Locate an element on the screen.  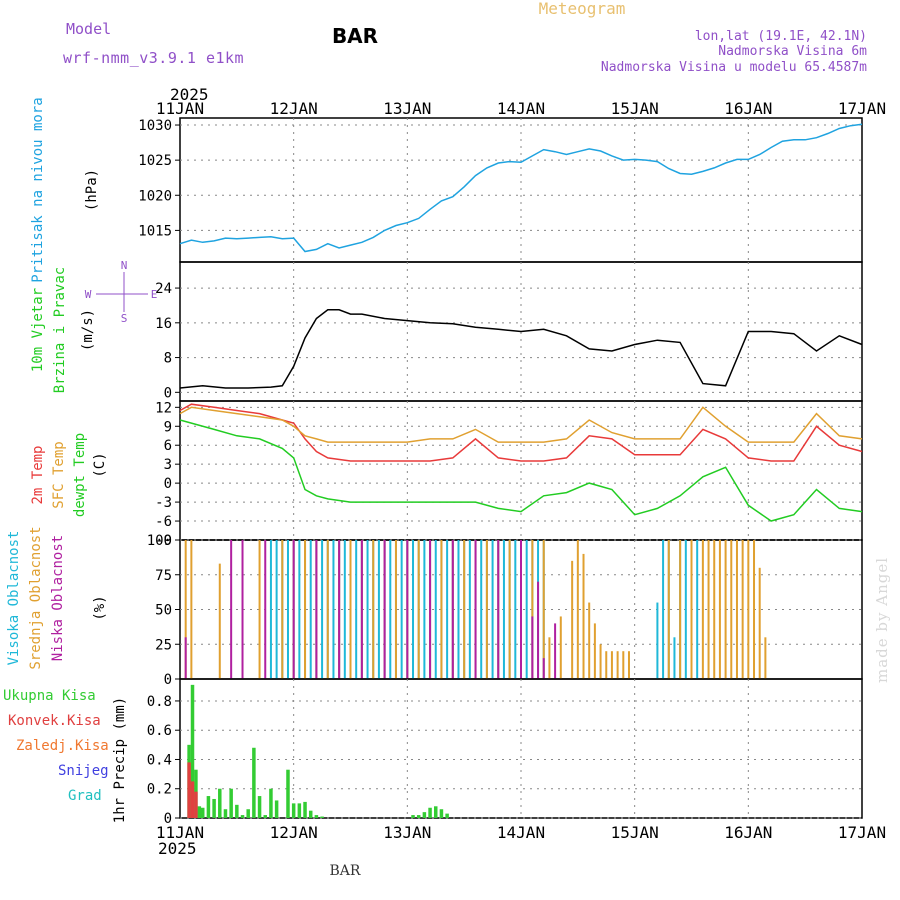
temp-axis-title-sfc: SFC Temp is located at coordinates (59, 474).